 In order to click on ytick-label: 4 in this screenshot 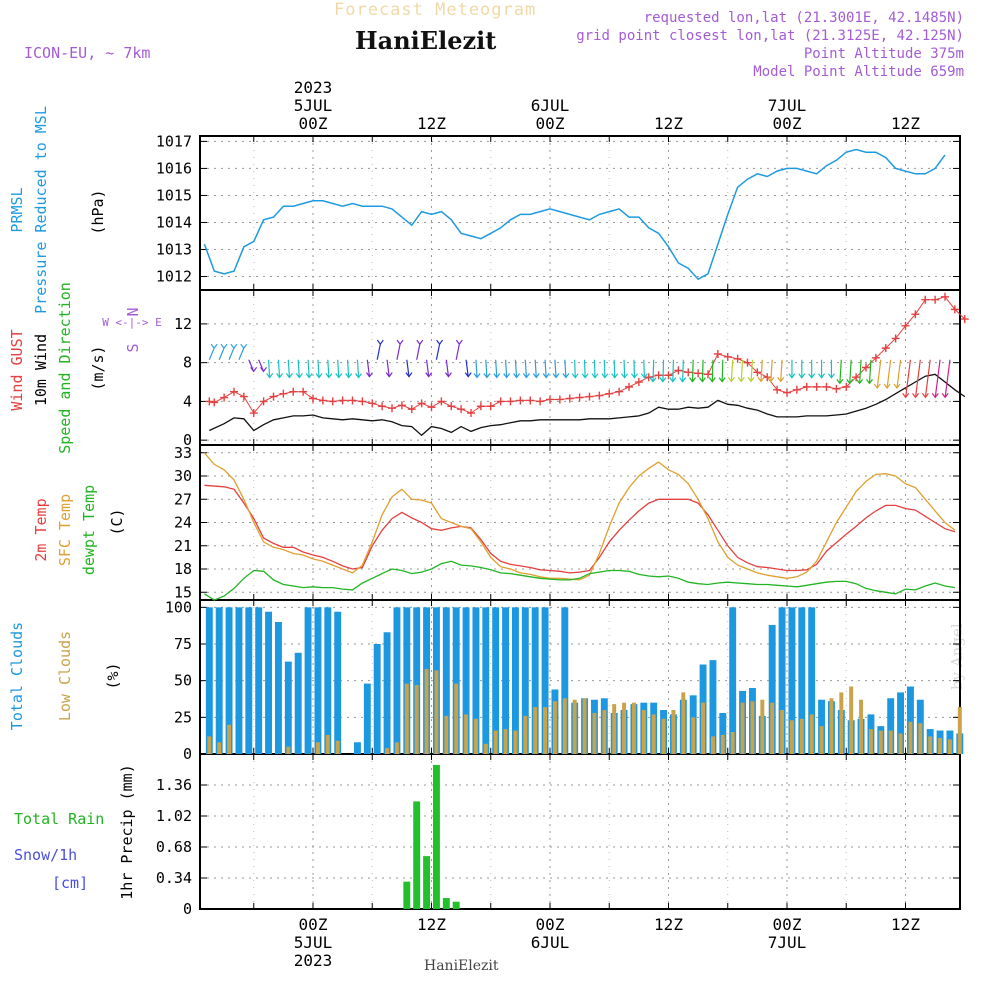, I will do `click(187, 401)`.